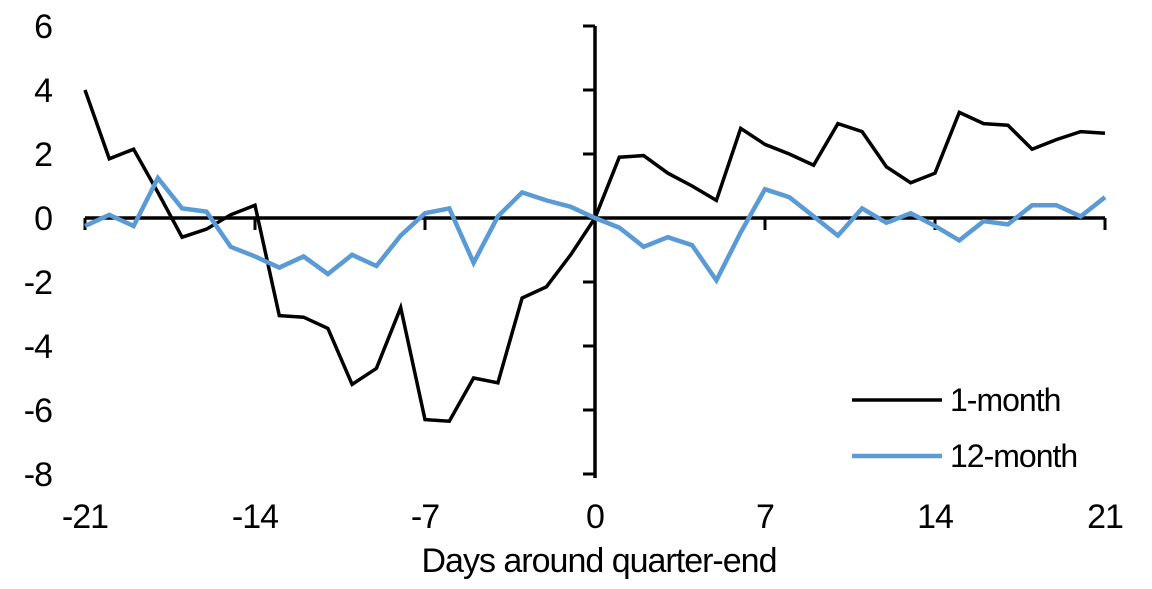 Image resolution: width=1152 pixels, height=589 pixels. Describe the element at coordinates (38, 411) in the screenshot. I see `y-tick-label: -6` at that location.